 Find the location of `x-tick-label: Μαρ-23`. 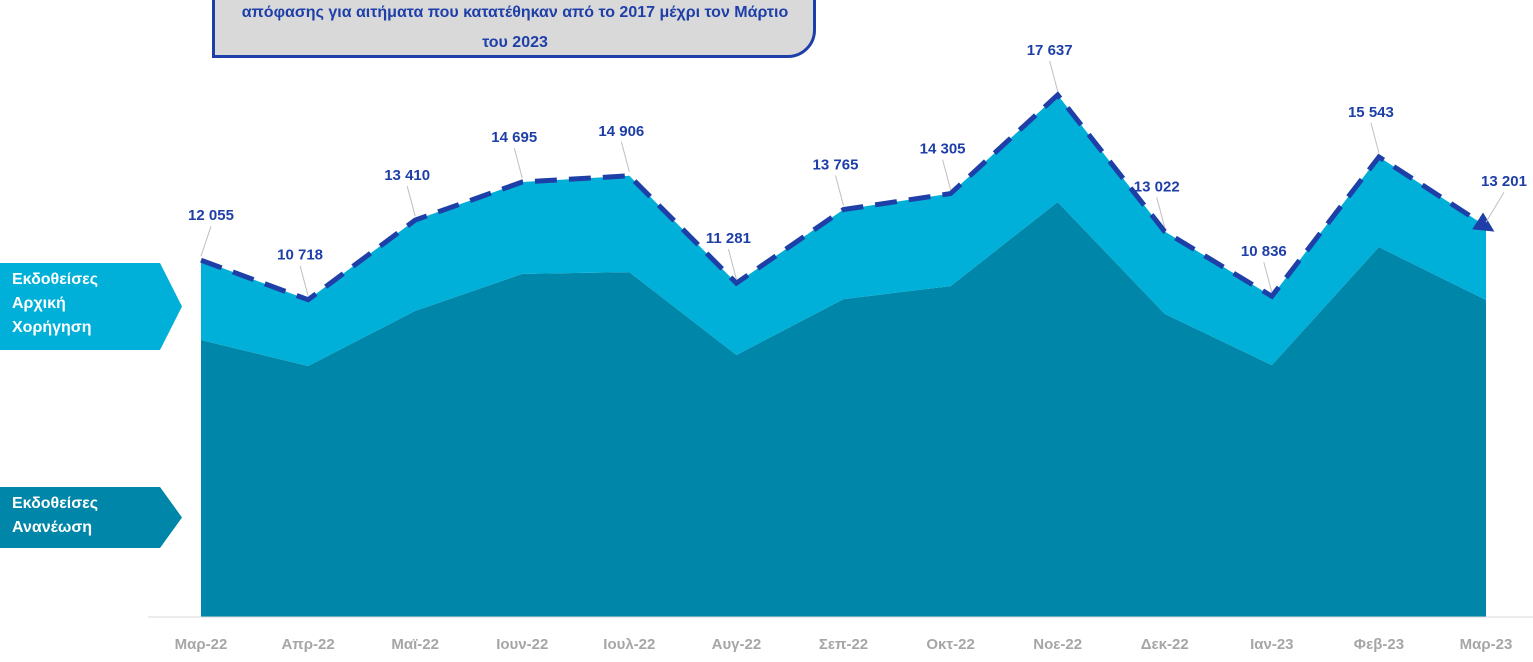

x-tick-label: Μαρ-23 is located at coordinates (1486, 644).